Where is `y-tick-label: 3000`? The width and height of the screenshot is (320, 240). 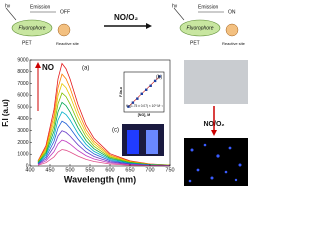 y-tick-label: 3000 is located at coordinates (22, 131).